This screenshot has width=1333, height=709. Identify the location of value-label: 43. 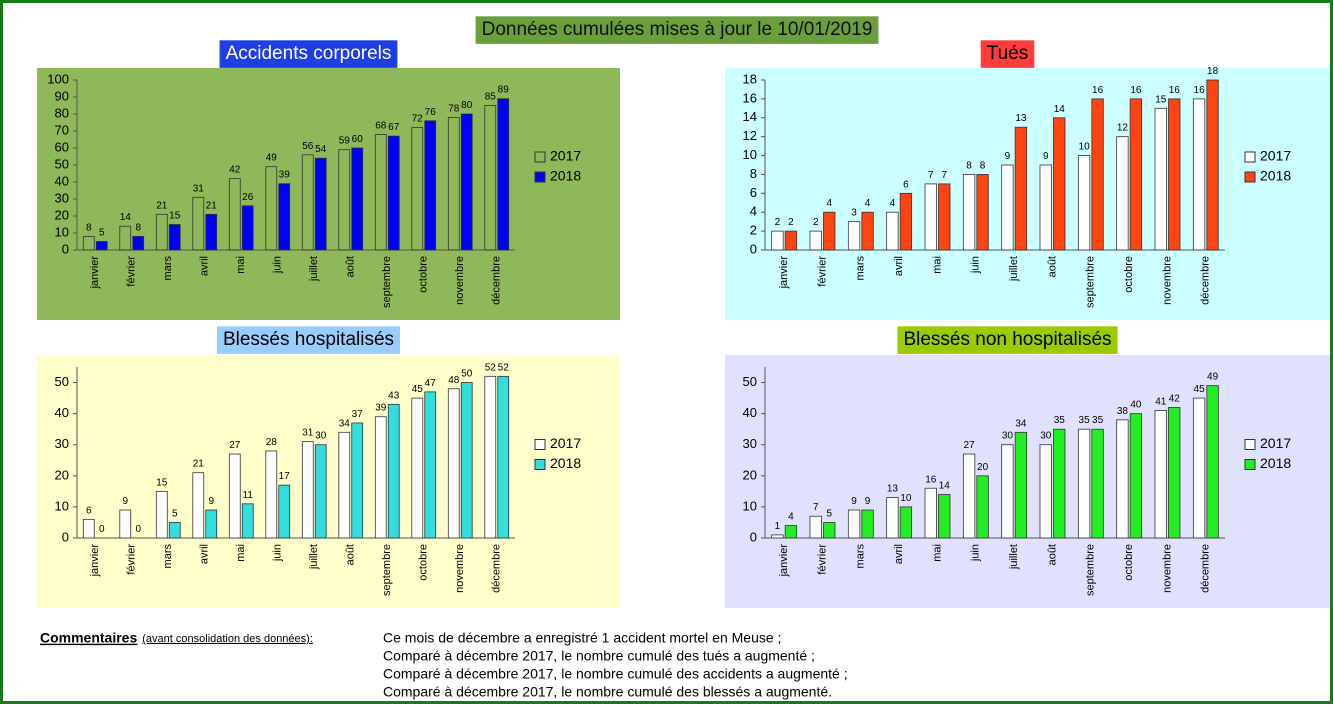
(394, 395).